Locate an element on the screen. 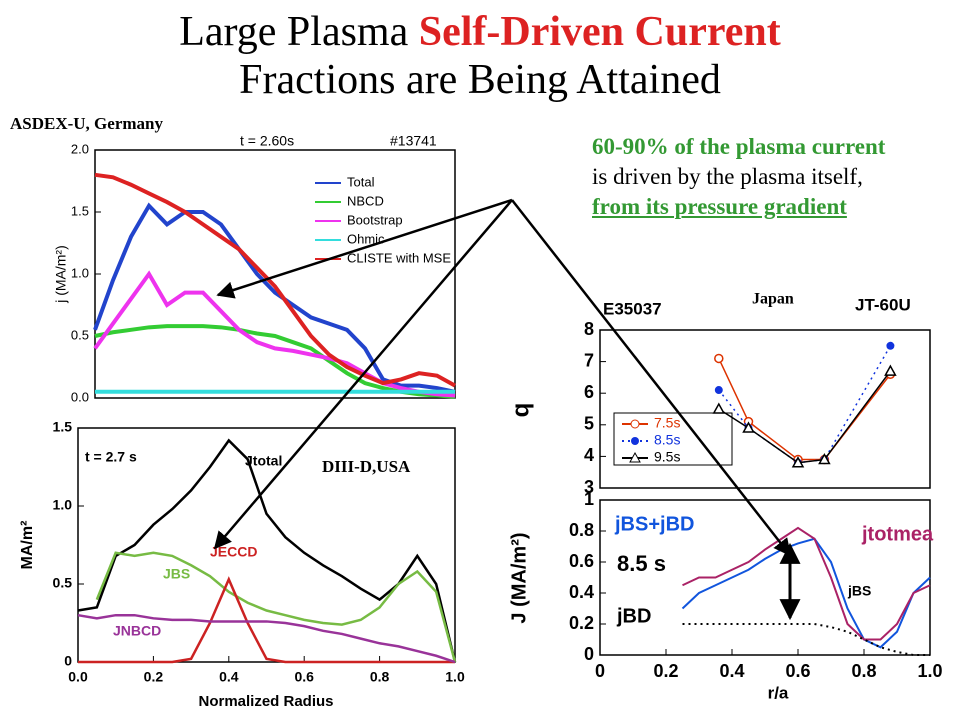 The width and height of the screenshot is (960, 720). y-axis-label: j (MA/m²) is located at coordinates (61, 274).